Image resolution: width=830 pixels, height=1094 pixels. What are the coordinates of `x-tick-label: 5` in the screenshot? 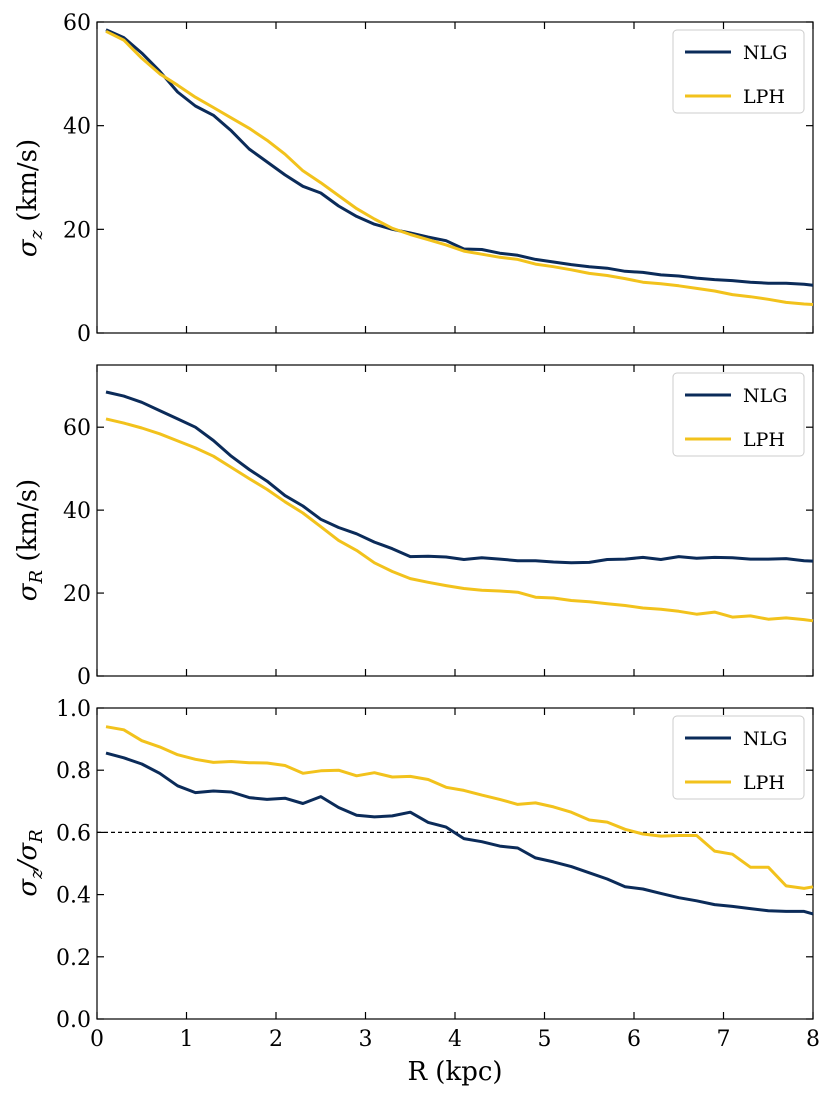 It's located at (545, 1039).